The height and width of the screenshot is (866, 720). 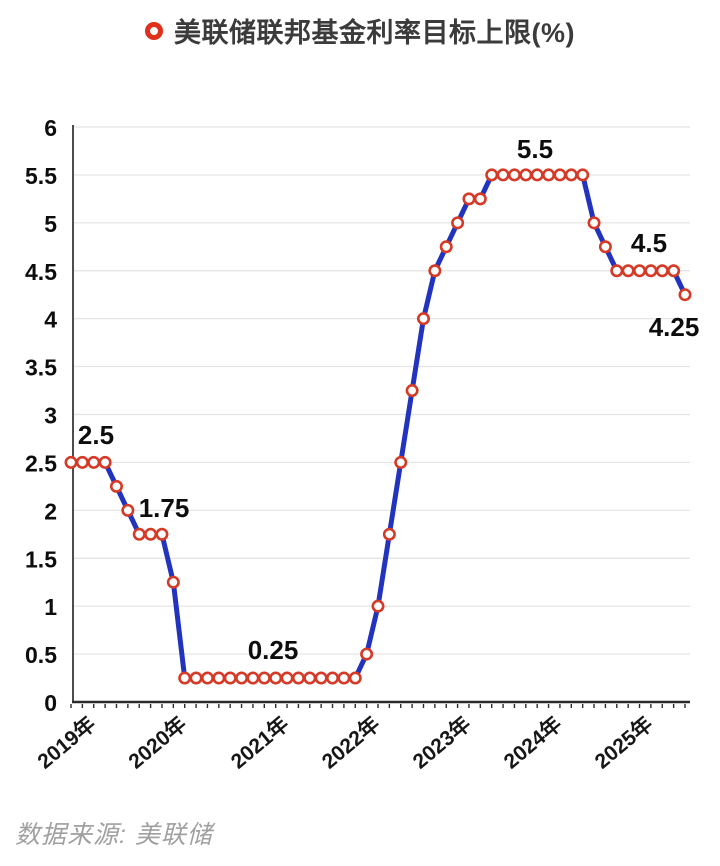 What do you see at coordinates (50, 607) in the screenshot?
I see `y-tick-label: 1` at bounding box center [50, 607].